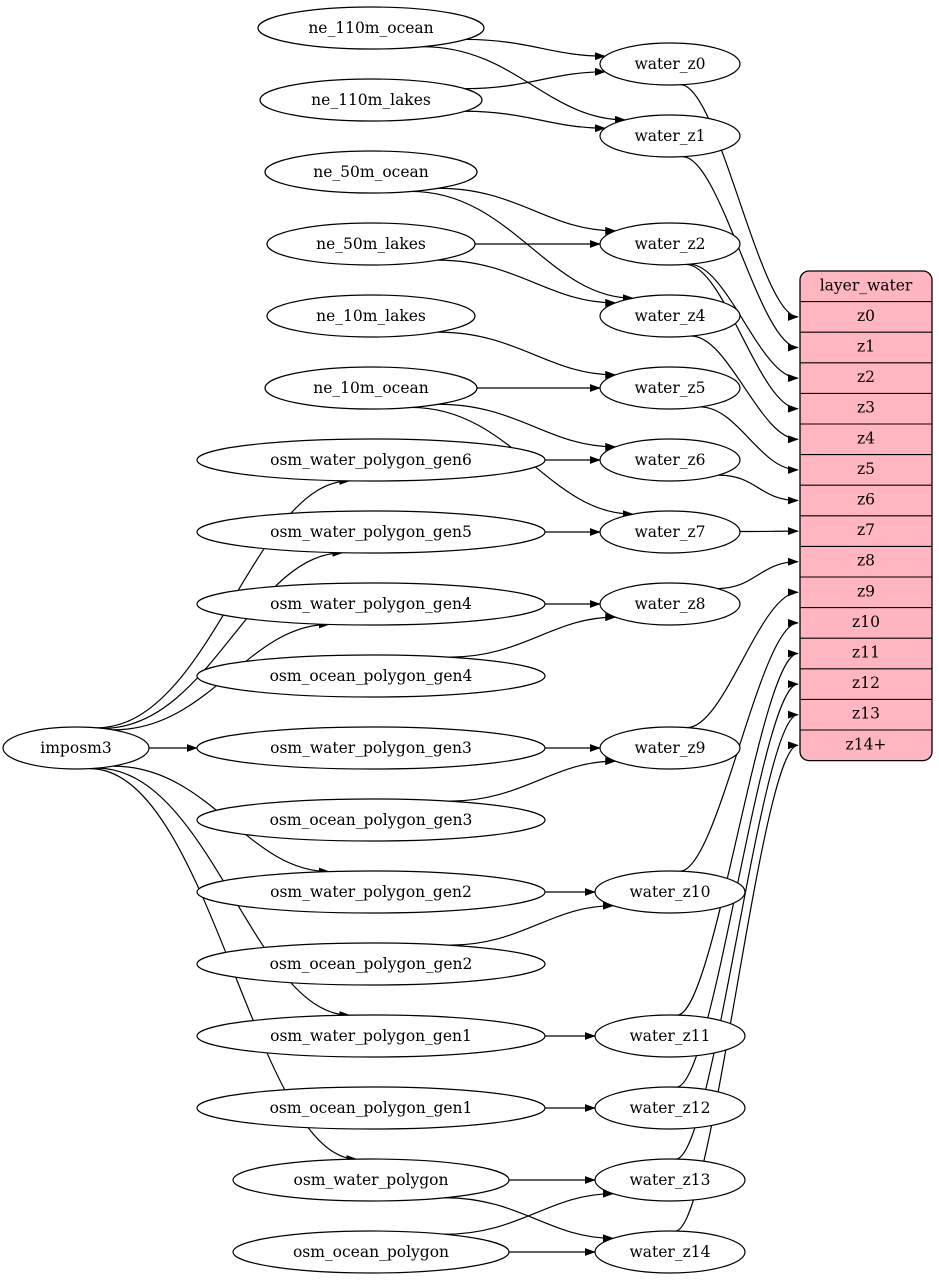  I want to click on node-water_z14: water_z14, so click(670, 1252).